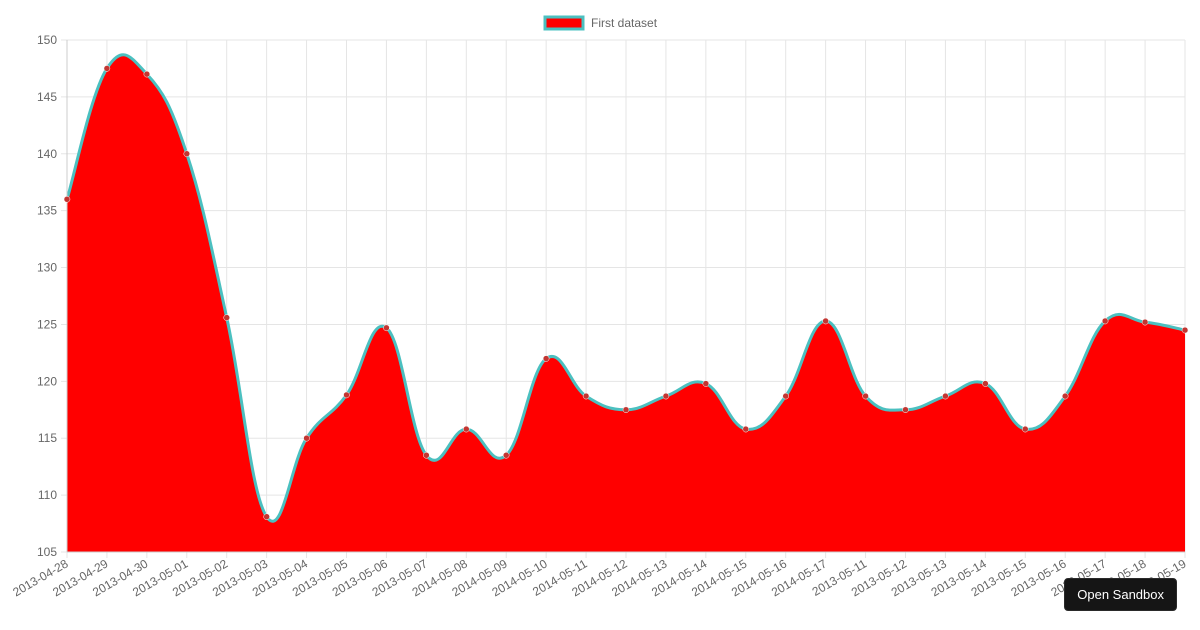 The width and height of the screenshot is (1200, 630). What do you see at coordinates (624, 23) in the screenshot?
I see `legend-label: First dataset` at bounding box center [624, 23].